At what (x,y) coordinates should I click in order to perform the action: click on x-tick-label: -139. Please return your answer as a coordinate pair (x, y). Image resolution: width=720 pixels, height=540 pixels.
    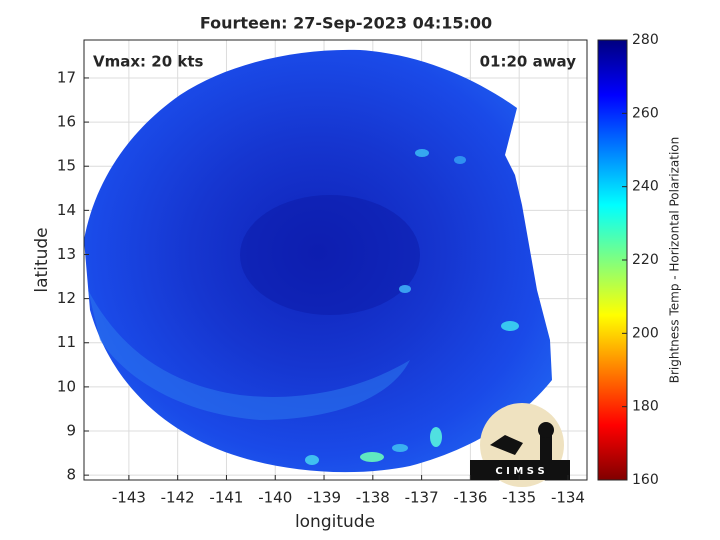
    Looking at the image, I should click on (324, 498).